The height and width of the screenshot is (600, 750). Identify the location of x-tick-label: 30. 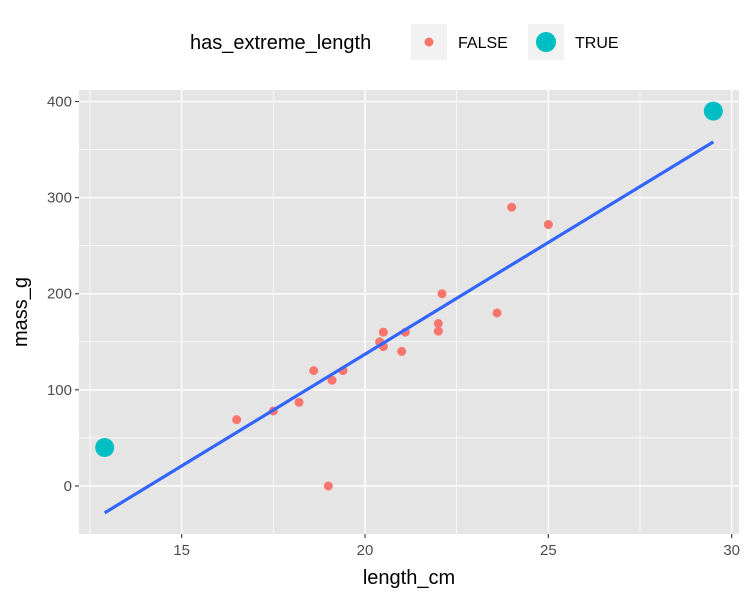
(731, 550).